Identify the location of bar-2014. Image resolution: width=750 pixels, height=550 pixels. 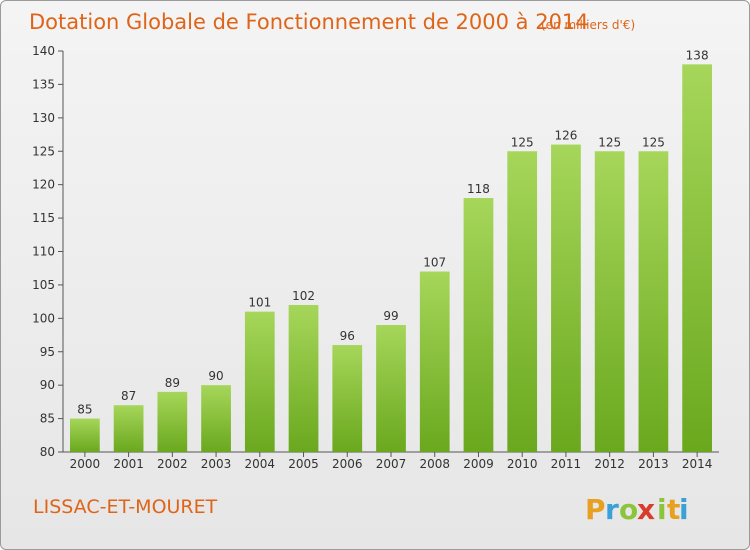
(697, 258).